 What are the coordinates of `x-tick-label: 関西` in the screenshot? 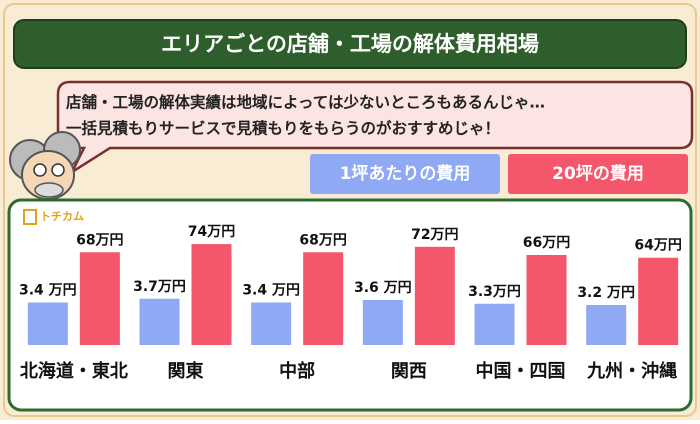 It's located at (409, 371).